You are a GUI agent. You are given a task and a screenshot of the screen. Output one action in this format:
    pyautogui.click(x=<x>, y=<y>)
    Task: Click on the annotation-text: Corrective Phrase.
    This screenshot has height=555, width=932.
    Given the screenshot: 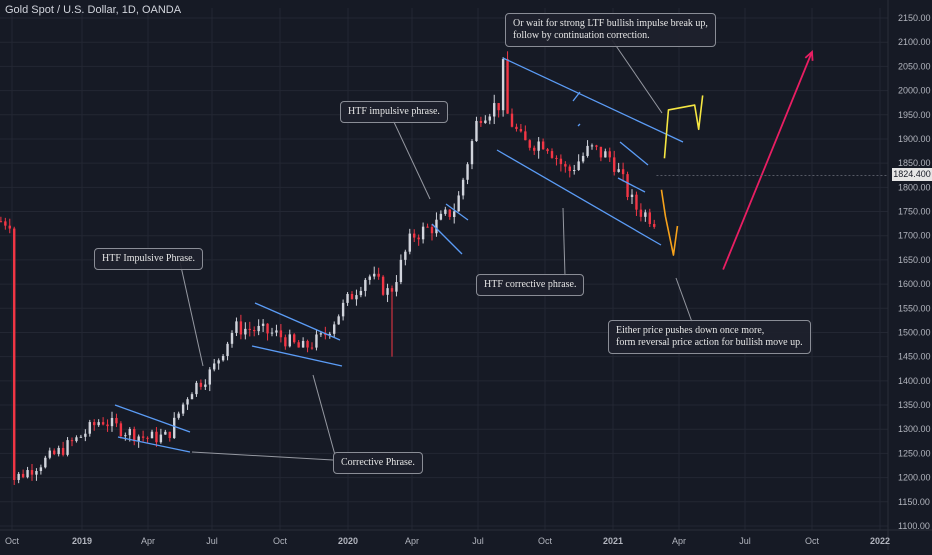 What is the action you would take?
    pyautogui.click(x=378, y=462)
    